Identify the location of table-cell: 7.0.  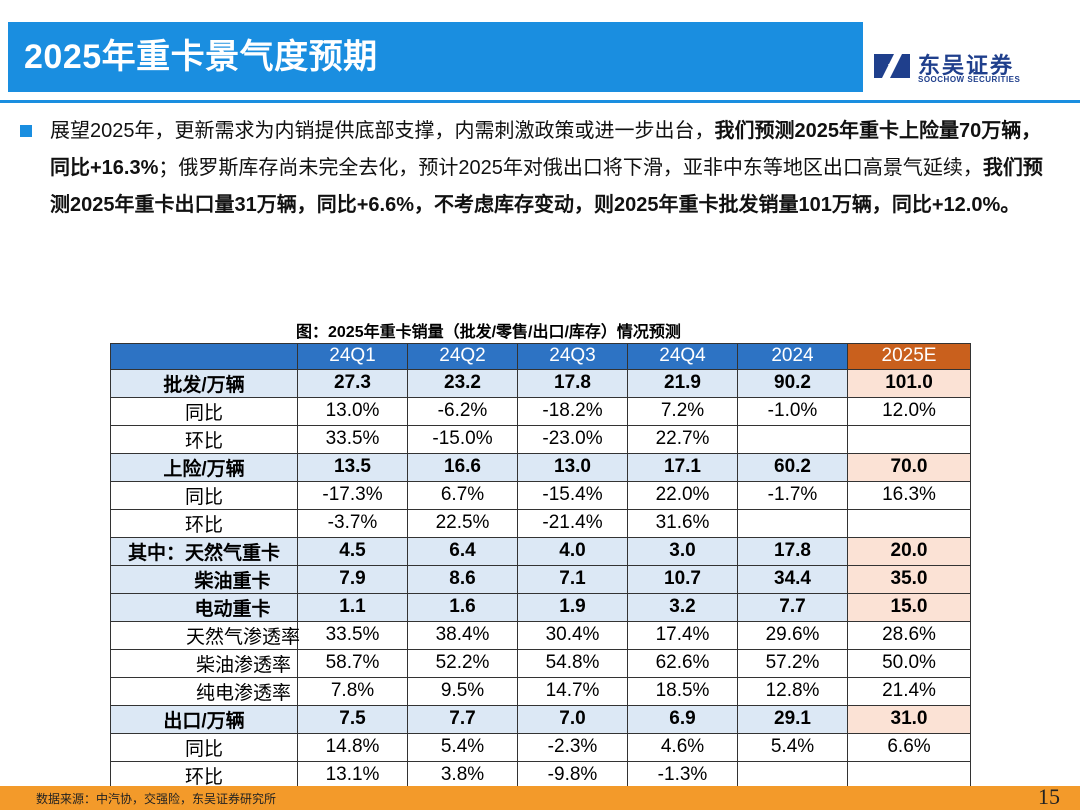
(572, 719).